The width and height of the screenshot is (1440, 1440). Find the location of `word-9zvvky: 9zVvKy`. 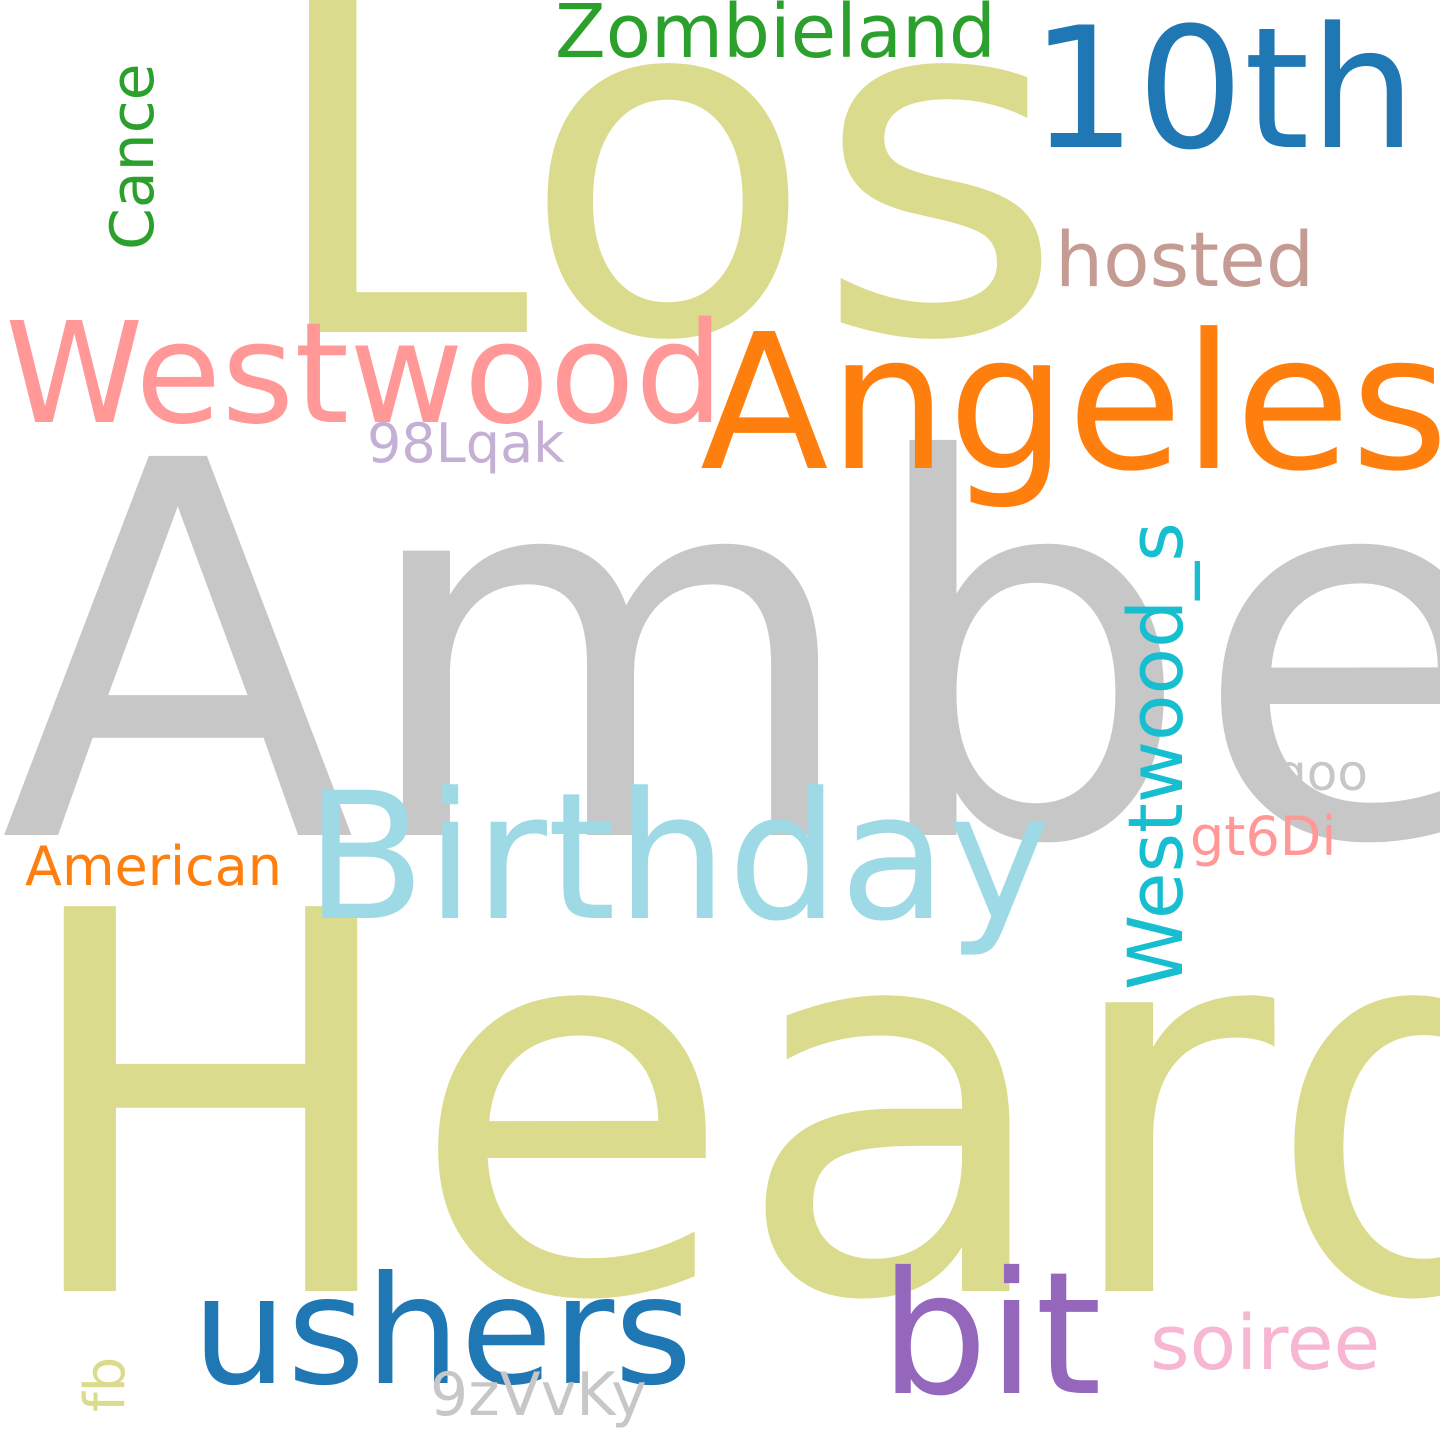

word-9zvvky: 9zVvKy is located at coordinates (538, 1395).